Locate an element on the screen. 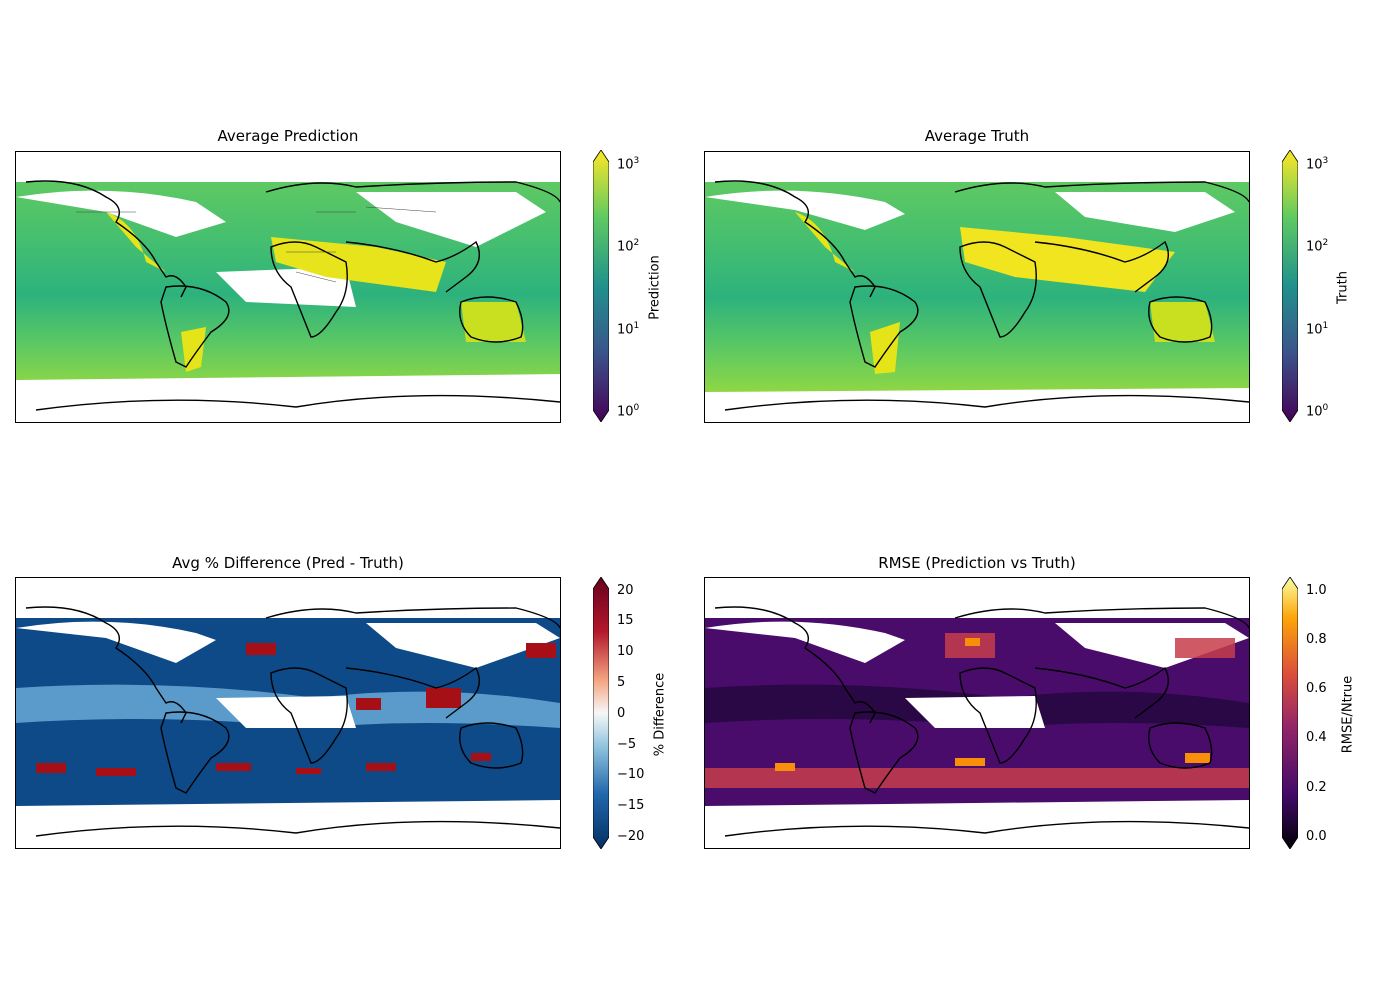  colorbar-rmse is located at coordinates (1290, 713).